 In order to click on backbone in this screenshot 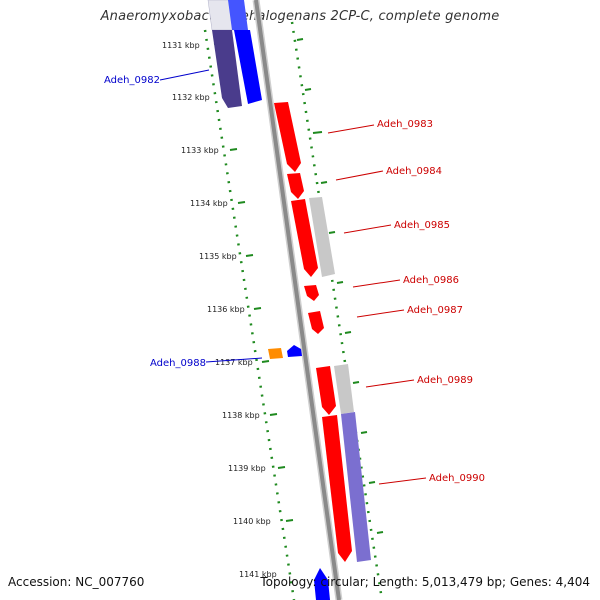, I will do `click(297, 300)`.